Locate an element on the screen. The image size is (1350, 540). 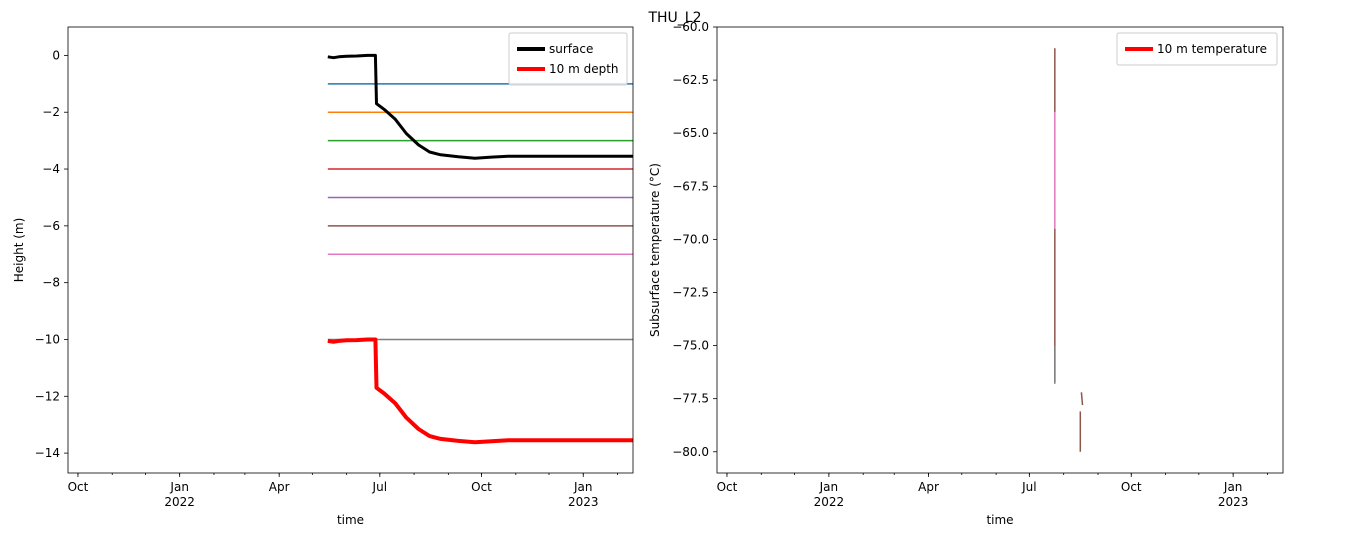
legend: surface 10 m depth is located at coordinates (568, 59).